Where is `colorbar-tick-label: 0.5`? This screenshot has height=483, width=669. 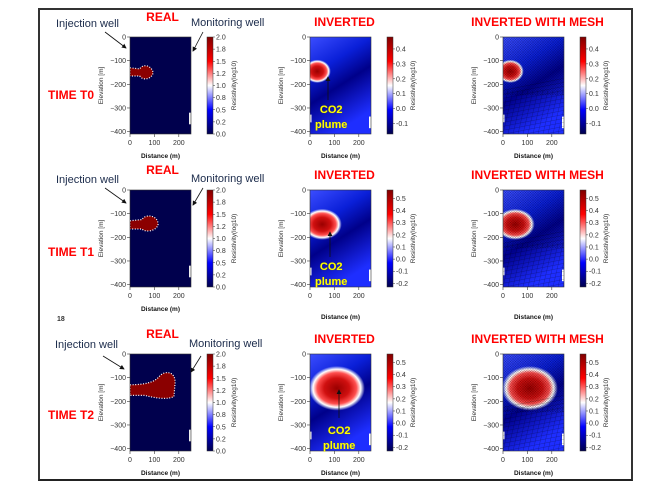 colorbar-tick-label: 0.5 is located at coordinates (594, 363).